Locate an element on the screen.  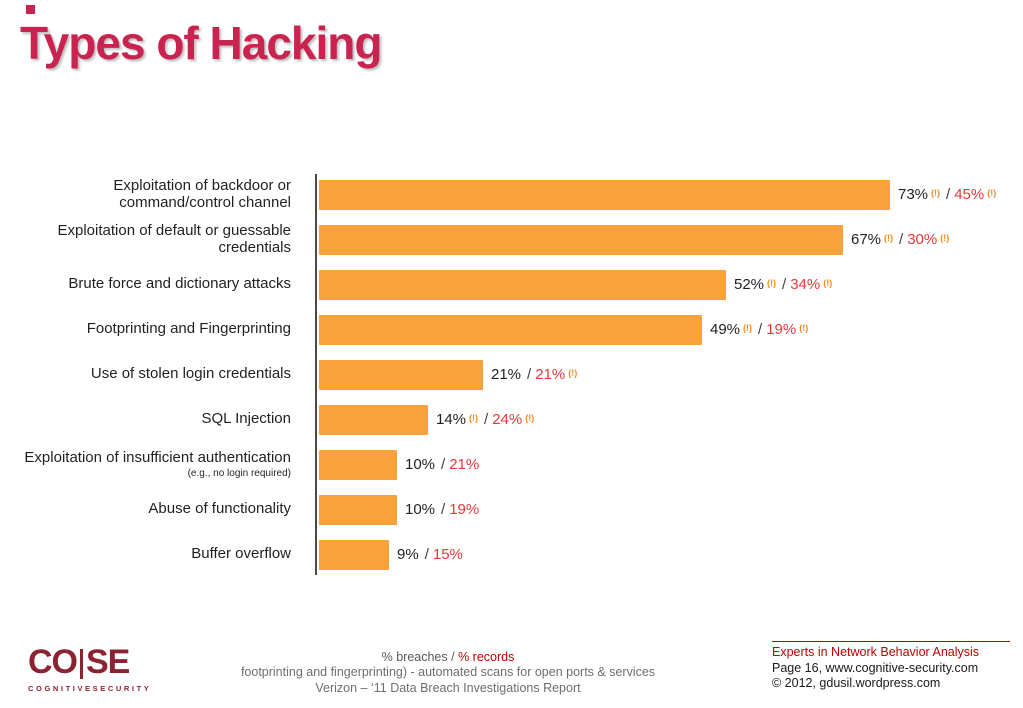
bar-value: 10% /19% is located at coordinates (442, 509).